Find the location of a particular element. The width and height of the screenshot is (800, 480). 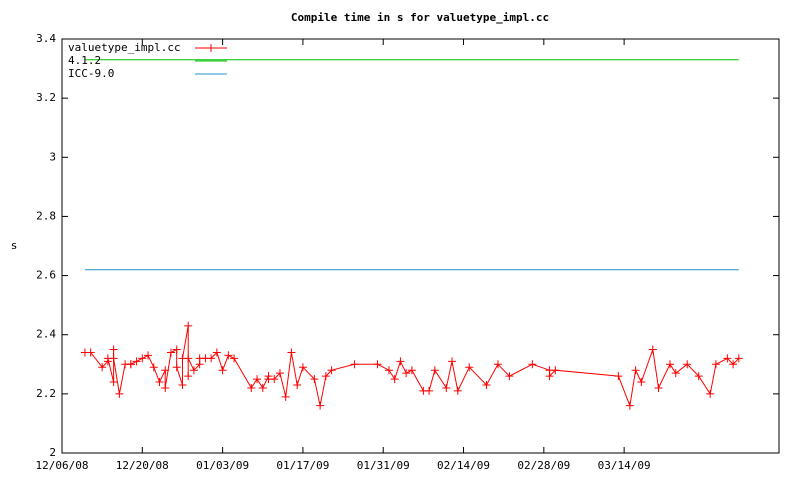

y-tick-label: 2.4 is located at coordinates (46, 334).